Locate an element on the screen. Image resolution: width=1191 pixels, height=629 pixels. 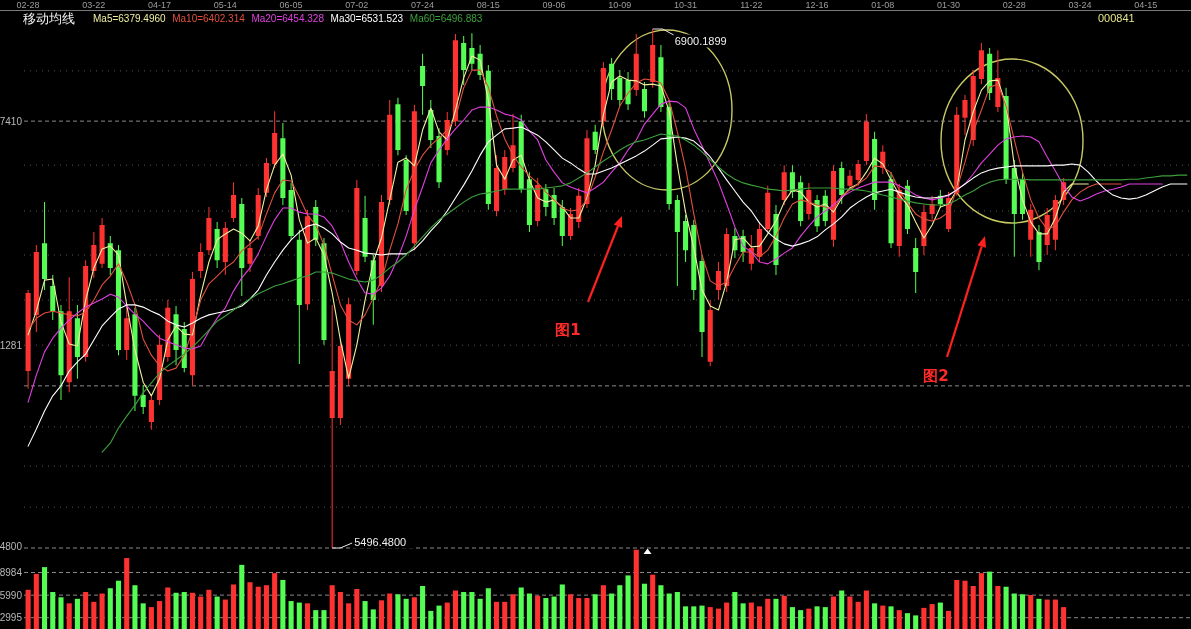
x-tick-label: 03-22 is located at coordinates (94, 5).